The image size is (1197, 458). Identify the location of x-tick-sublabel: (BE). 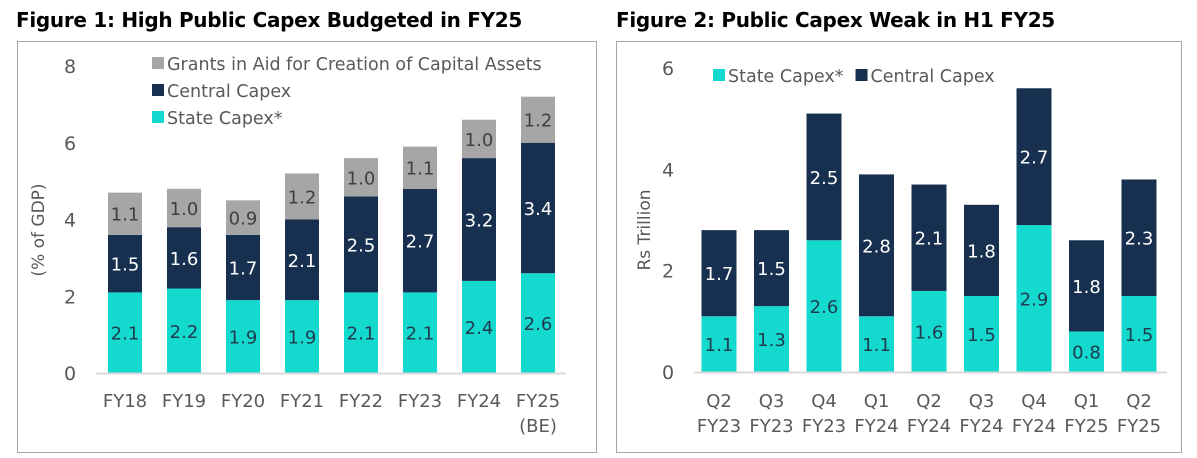
(538, 426).